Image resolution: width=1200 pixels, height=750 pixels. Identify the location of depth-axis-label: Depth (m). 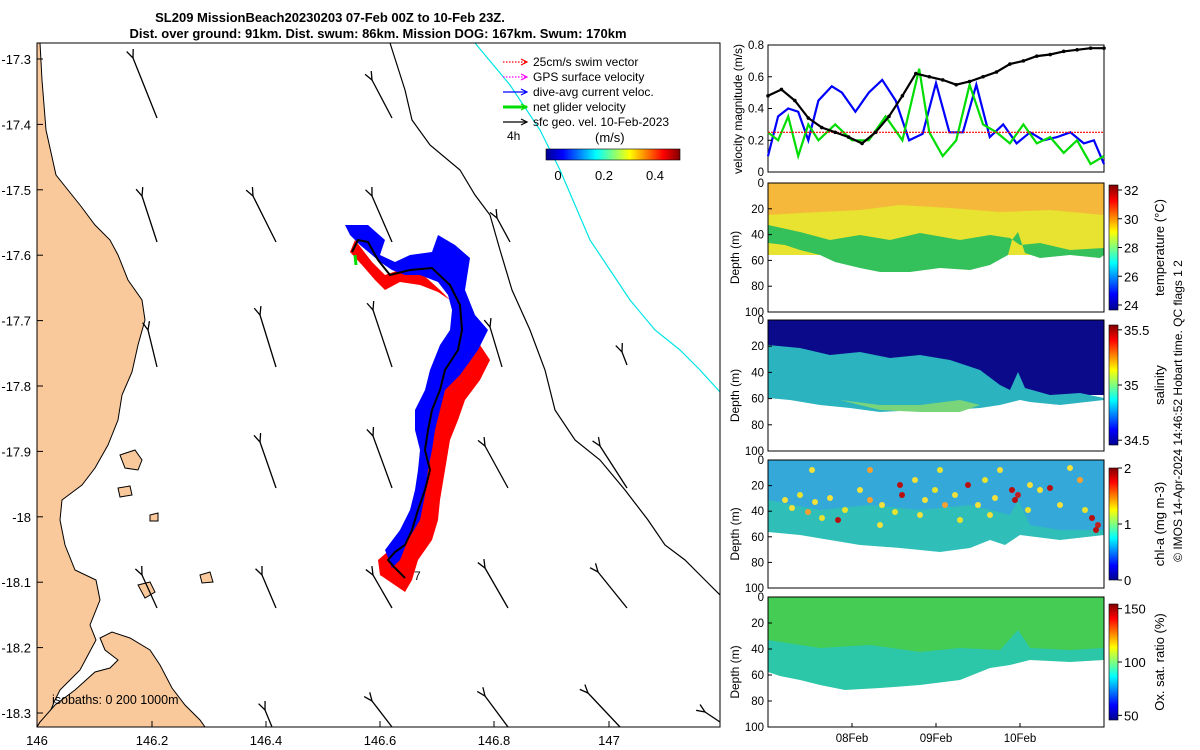
(735, 257).